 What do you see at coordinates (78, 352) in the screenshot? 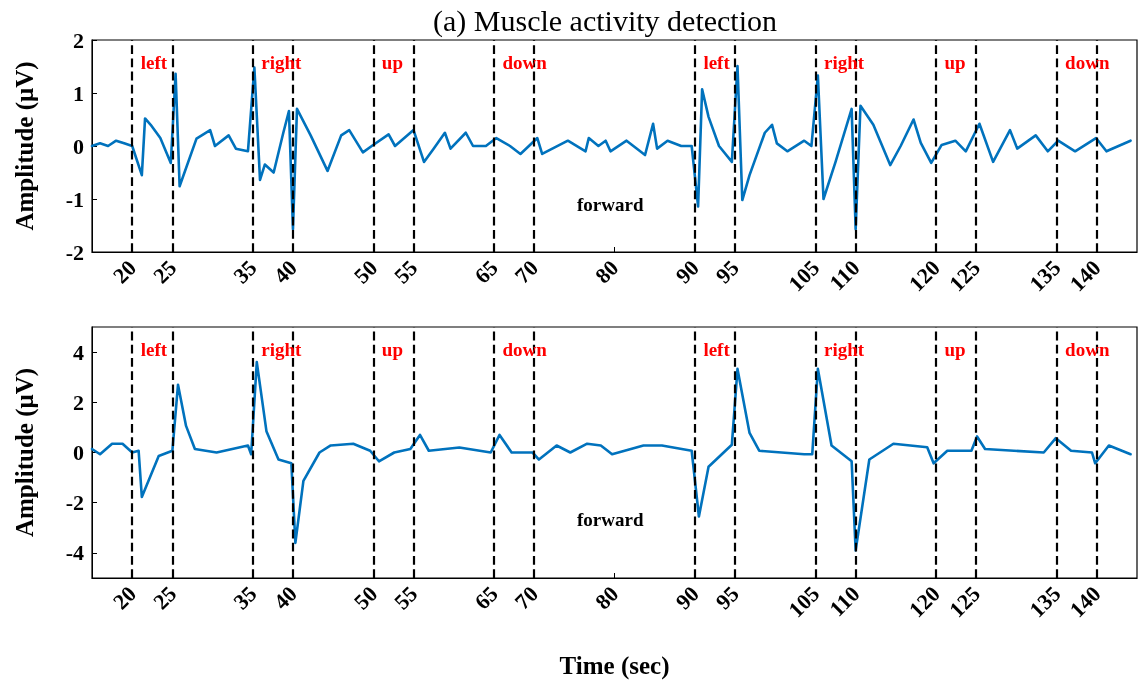
I see `y-tick-label: 4` at bounding box center [78, 352].